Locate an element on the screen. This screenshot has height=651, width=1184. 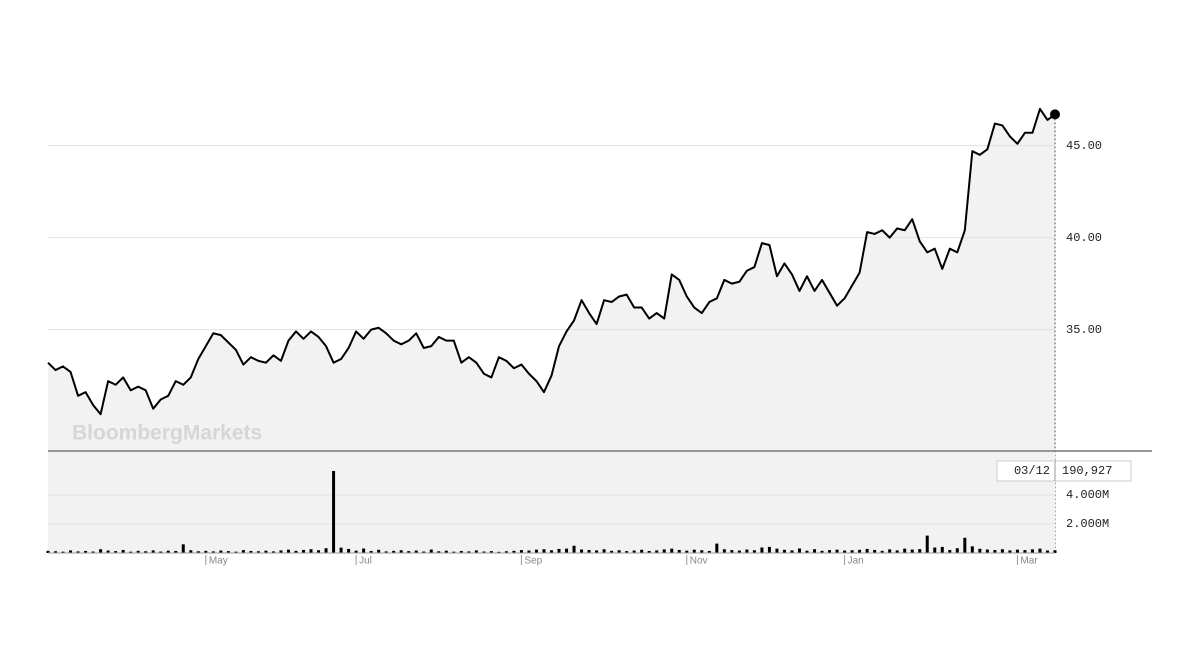
cursor-date: 03/12 is located at coordinates (1032, 471).